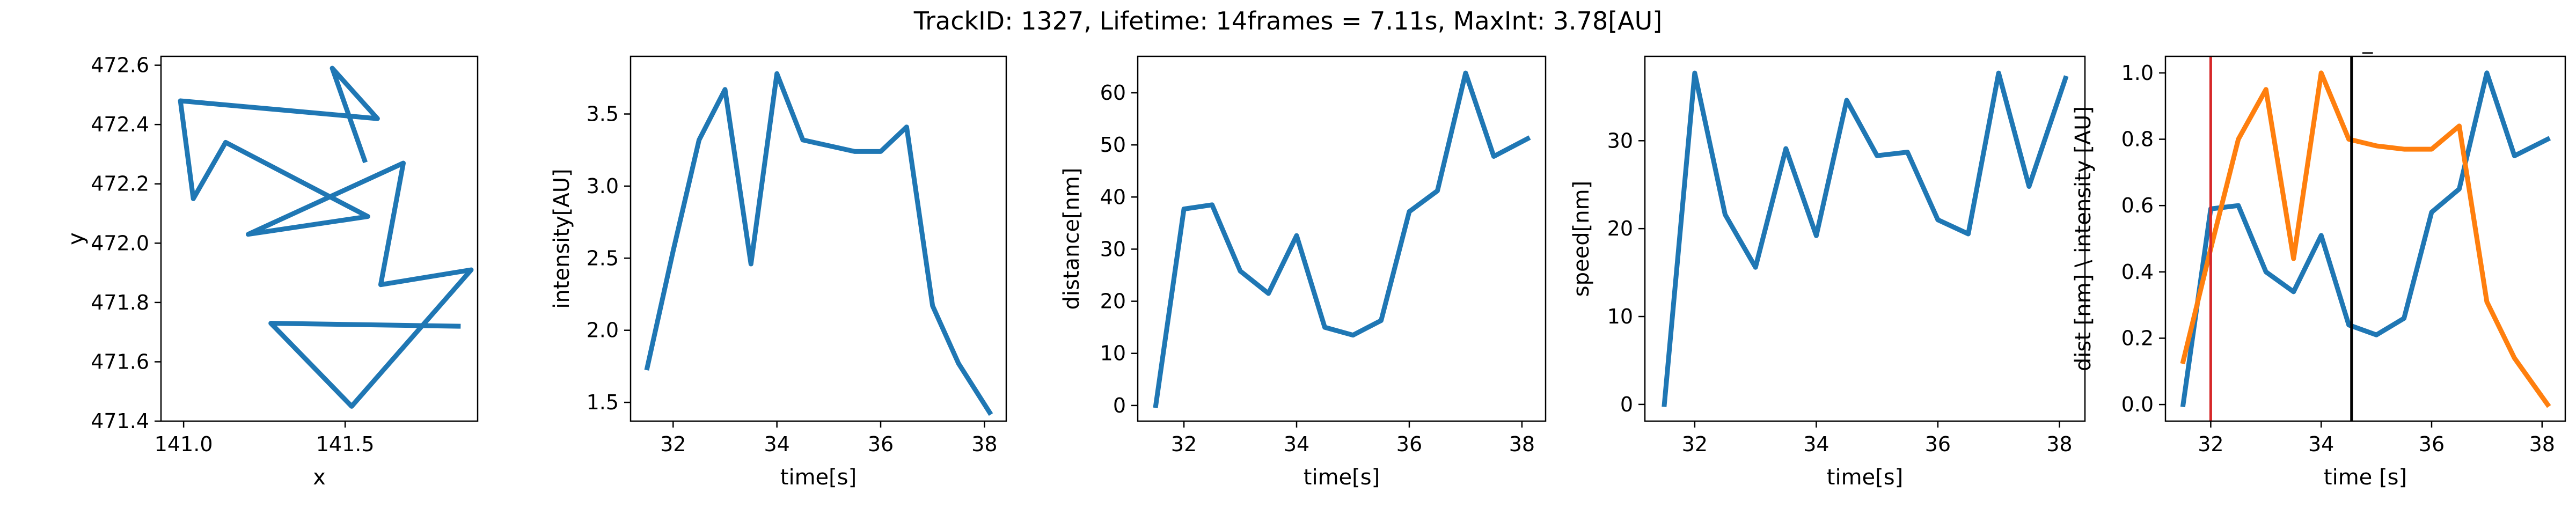 Image resolution: width=2576 pixels, height=515 pixels. I want to click on y-tick-label: 471.6, so click(120, 362).